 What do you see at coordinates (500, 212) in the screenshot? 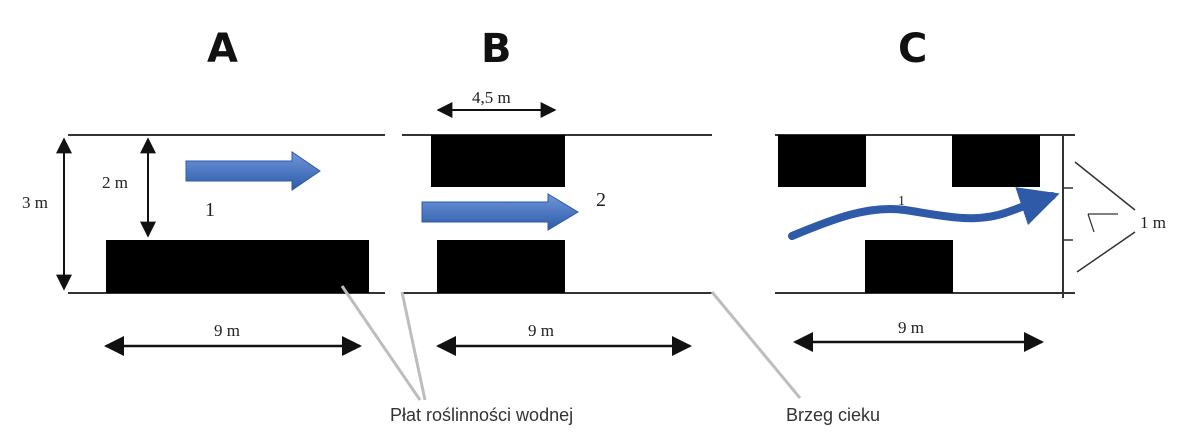
I see `flow-arrow-b` at bounding box center [500, 212].